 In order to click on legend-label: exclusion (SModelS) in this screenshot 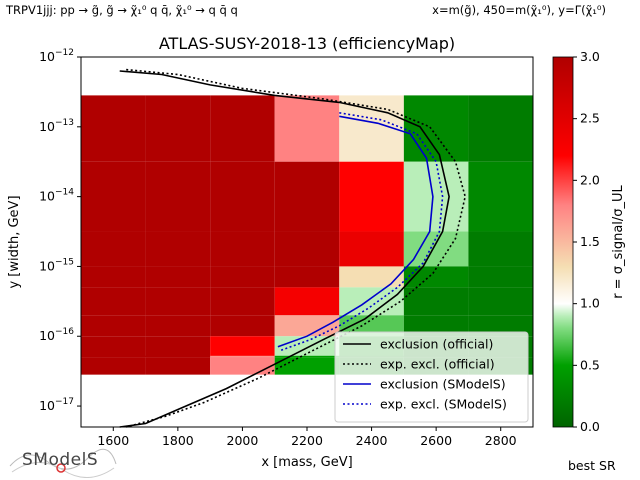, I will do `click(443, 384)`.